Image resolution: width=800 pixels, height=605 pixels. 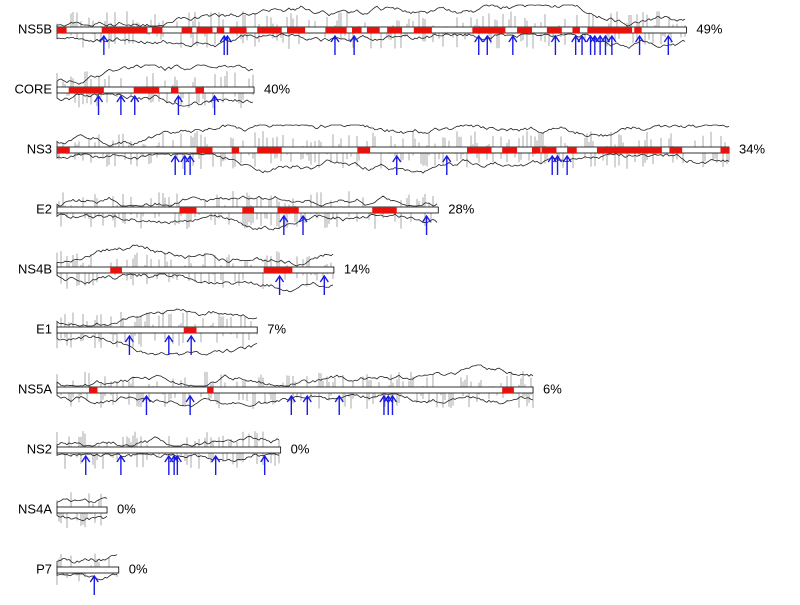 I want to click on percent-label: 28%, so click(x=461, y=208).